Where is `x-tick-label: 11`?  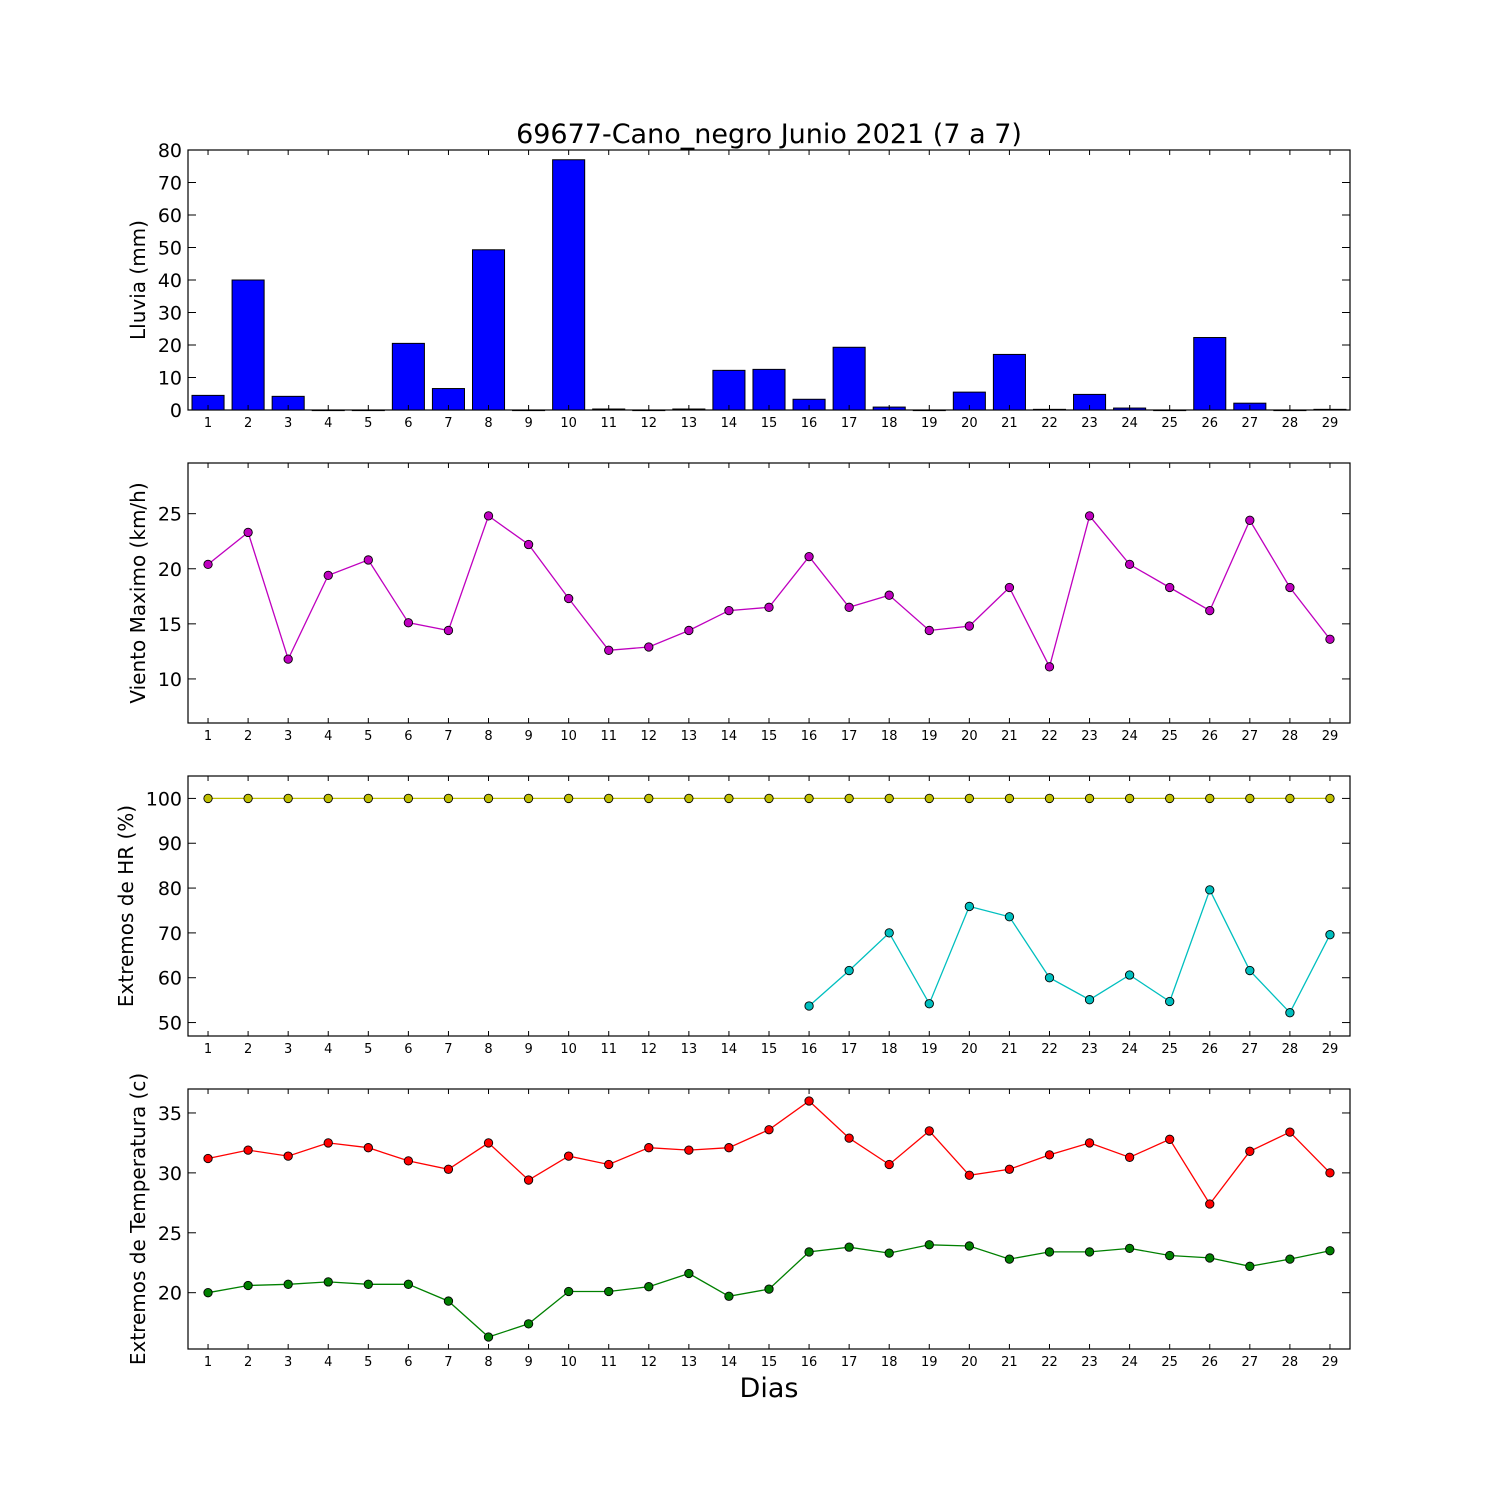 x-tick-label: 11 is located at coordinates (608, 423).